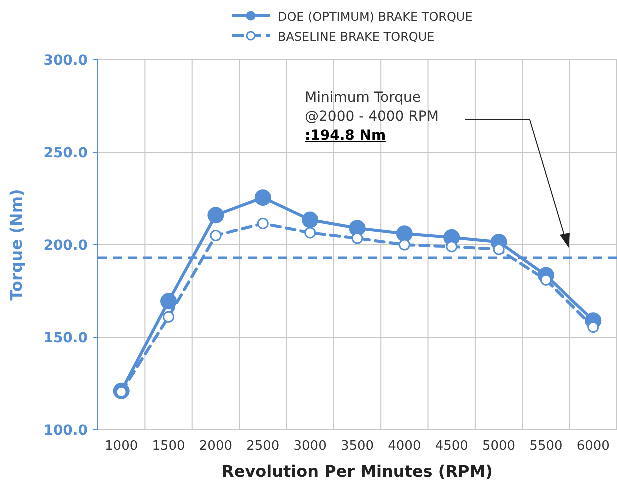 This screenshot has width=617, height=489. Describe the element at coordinates (66, 246) in the screenshot. I see `y-tick-label: 200.0` at that location.